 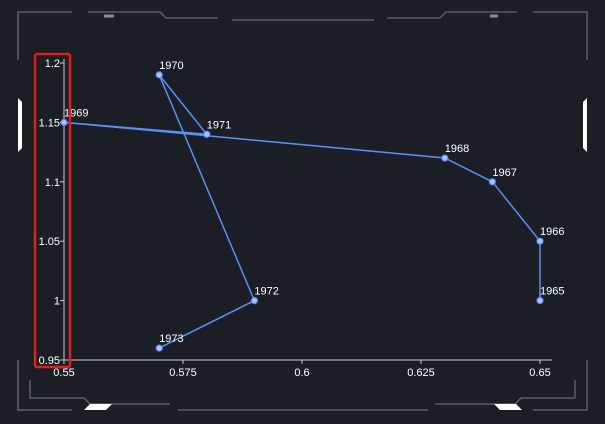 What do you see at coordinates (452, 15) in the screenshot?
I see `frame-top-bevel-right` at bounding box center [452, 15].